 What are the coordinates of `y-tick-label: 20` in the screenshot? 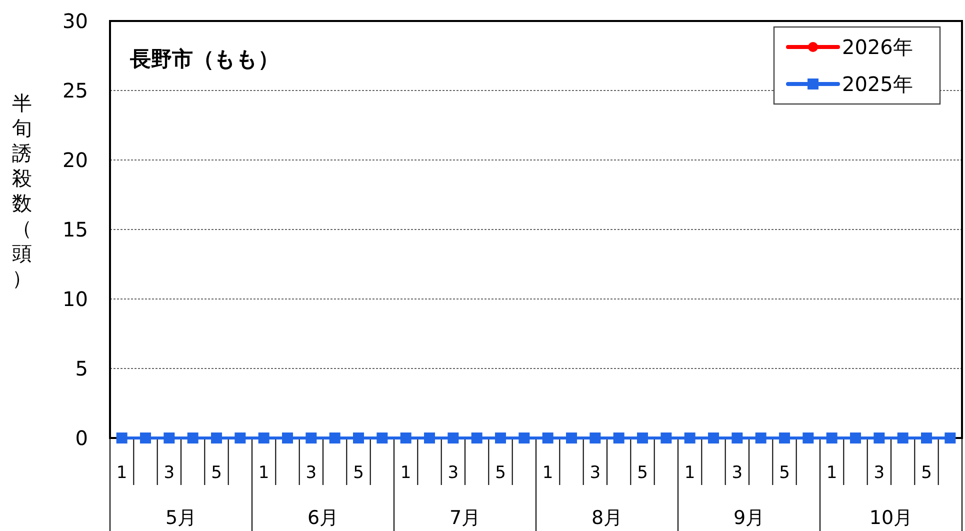 It's located at (75, 160).